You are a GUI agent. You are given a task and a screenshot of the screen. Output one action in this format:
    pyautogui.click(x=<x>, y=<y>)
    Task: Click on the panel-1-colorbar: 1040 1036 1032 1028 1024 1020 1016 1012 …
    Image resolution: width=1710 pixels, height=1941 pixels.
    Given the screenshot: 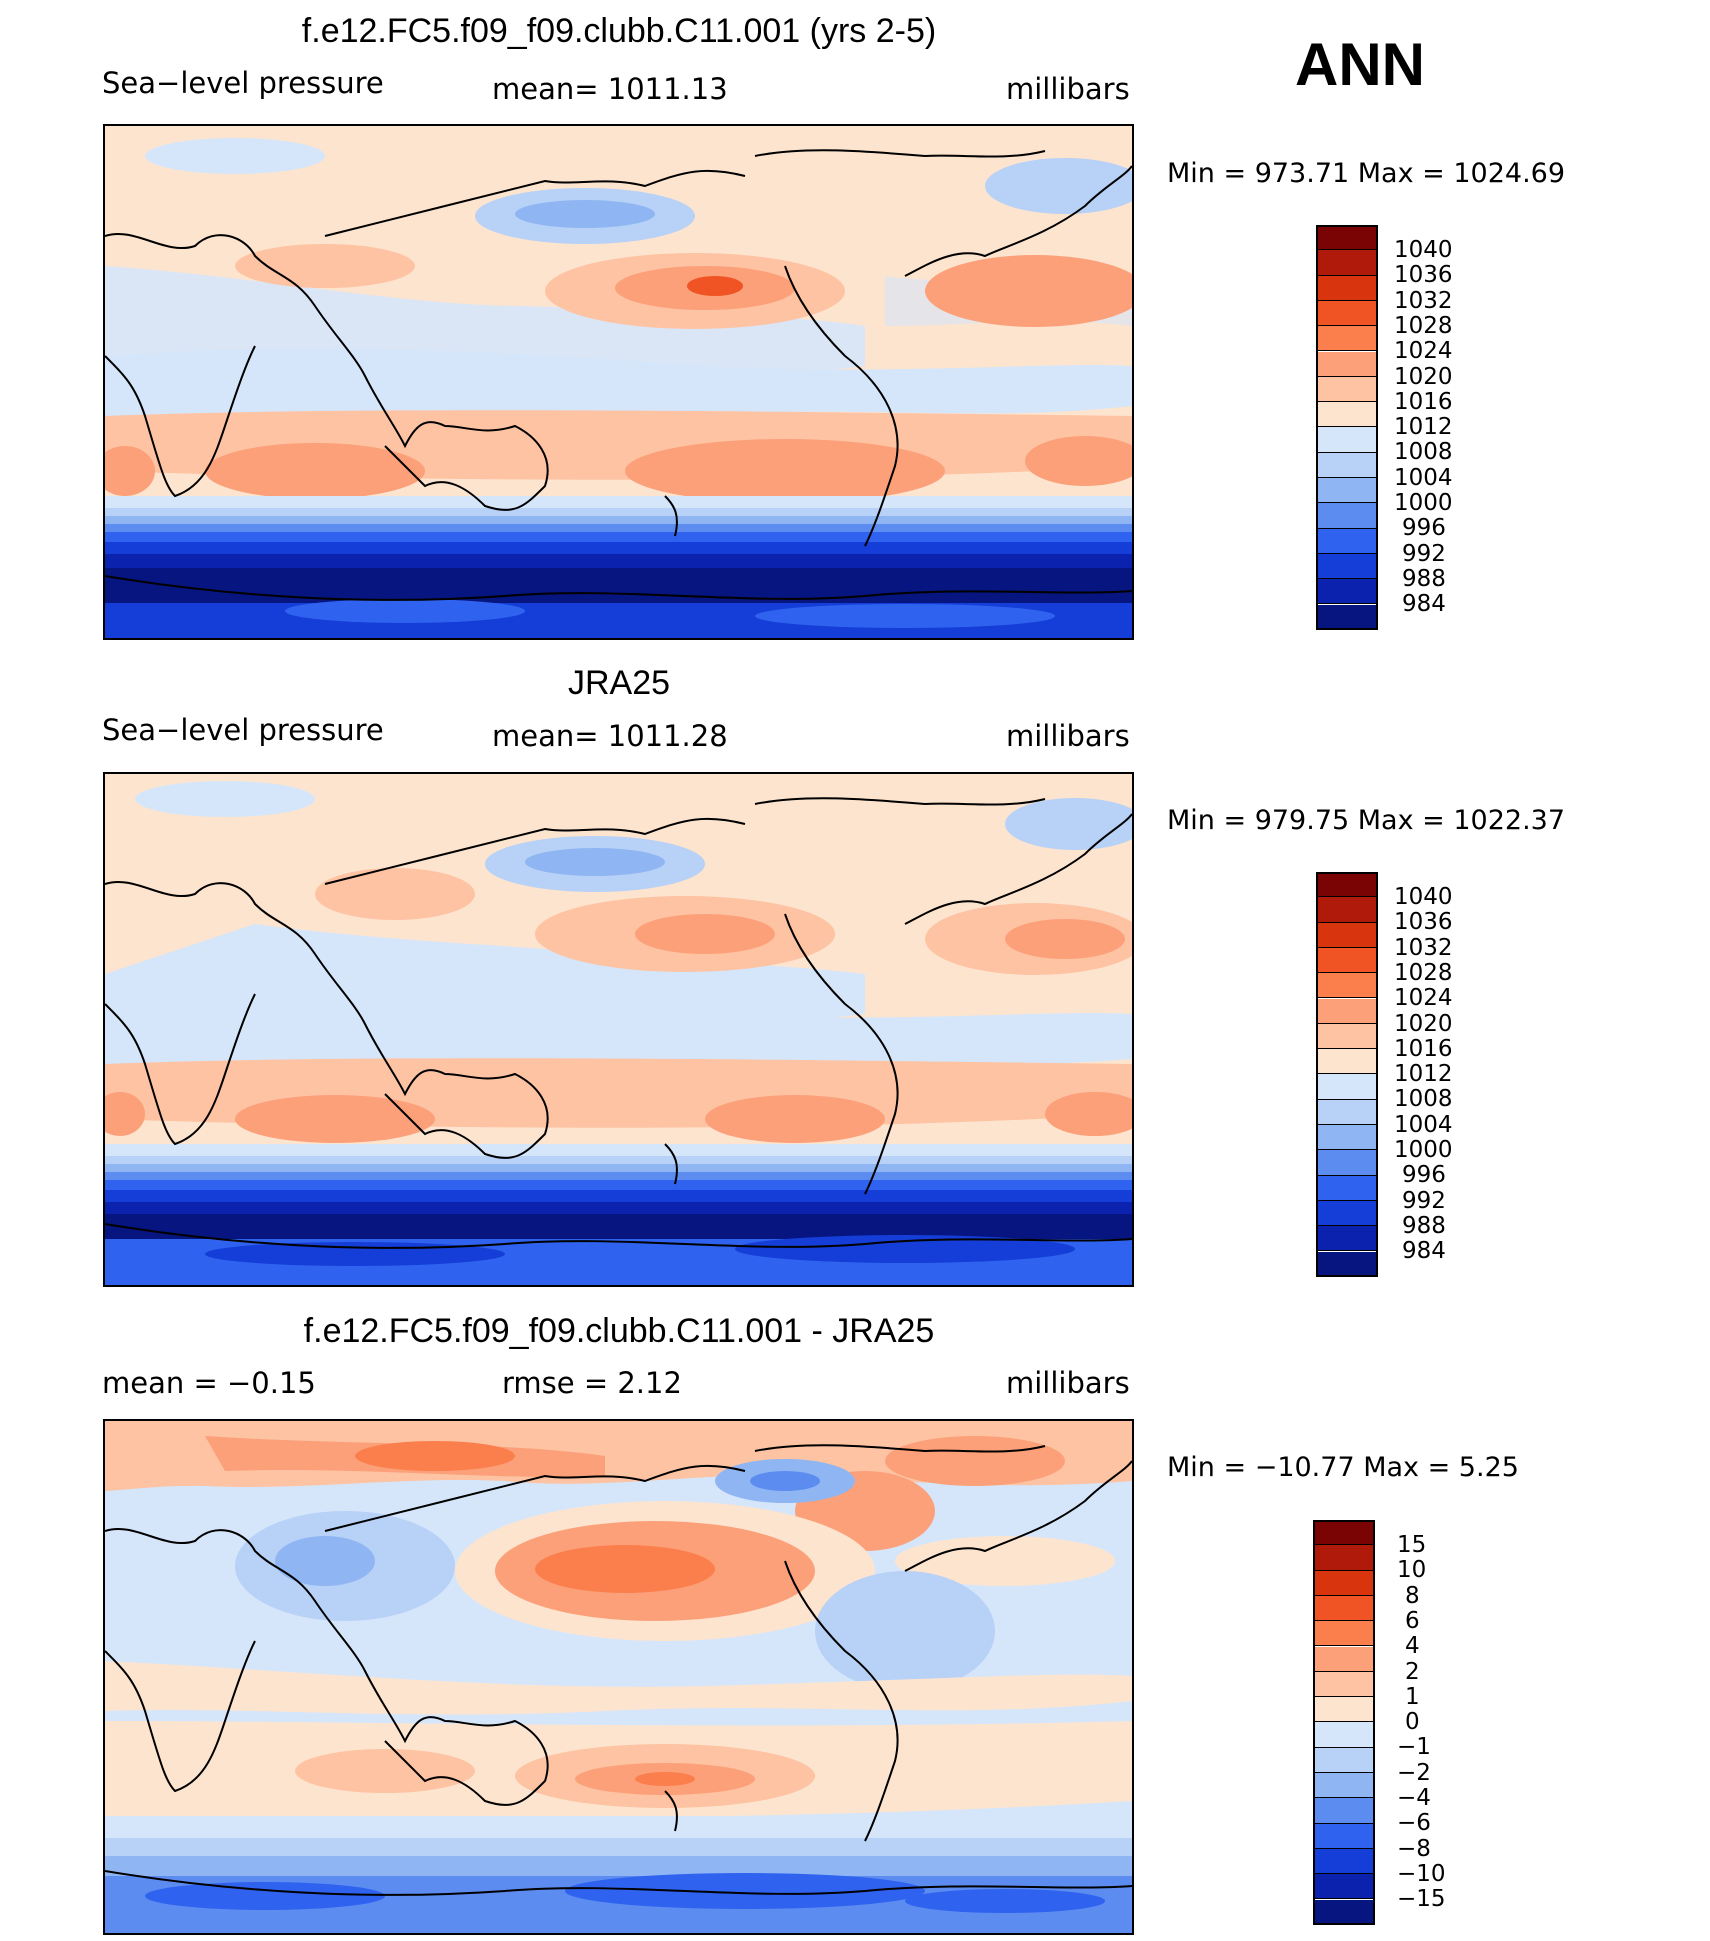 What is the action you would take?
    pyautogui.click(x=1384, y=427)
    